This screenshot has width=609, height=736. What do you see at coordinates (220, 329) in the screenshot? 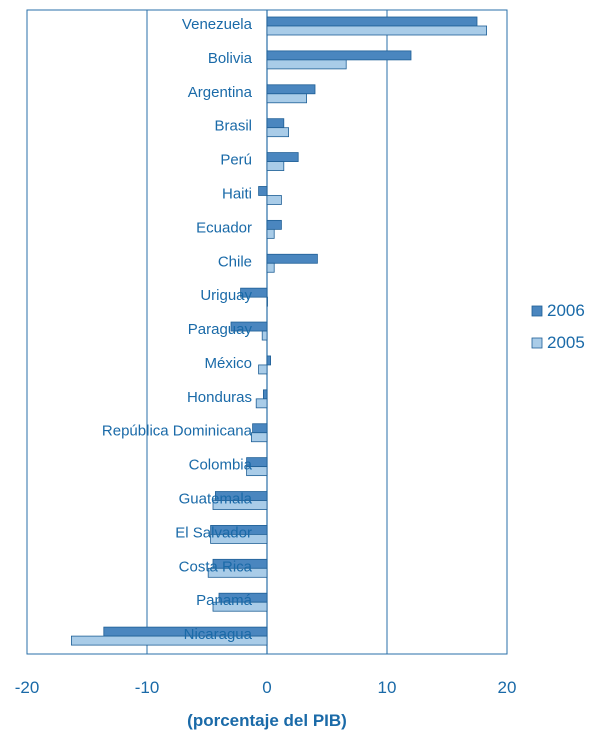
I see `category-label: Paraguay` at bounding box center [220, 329].